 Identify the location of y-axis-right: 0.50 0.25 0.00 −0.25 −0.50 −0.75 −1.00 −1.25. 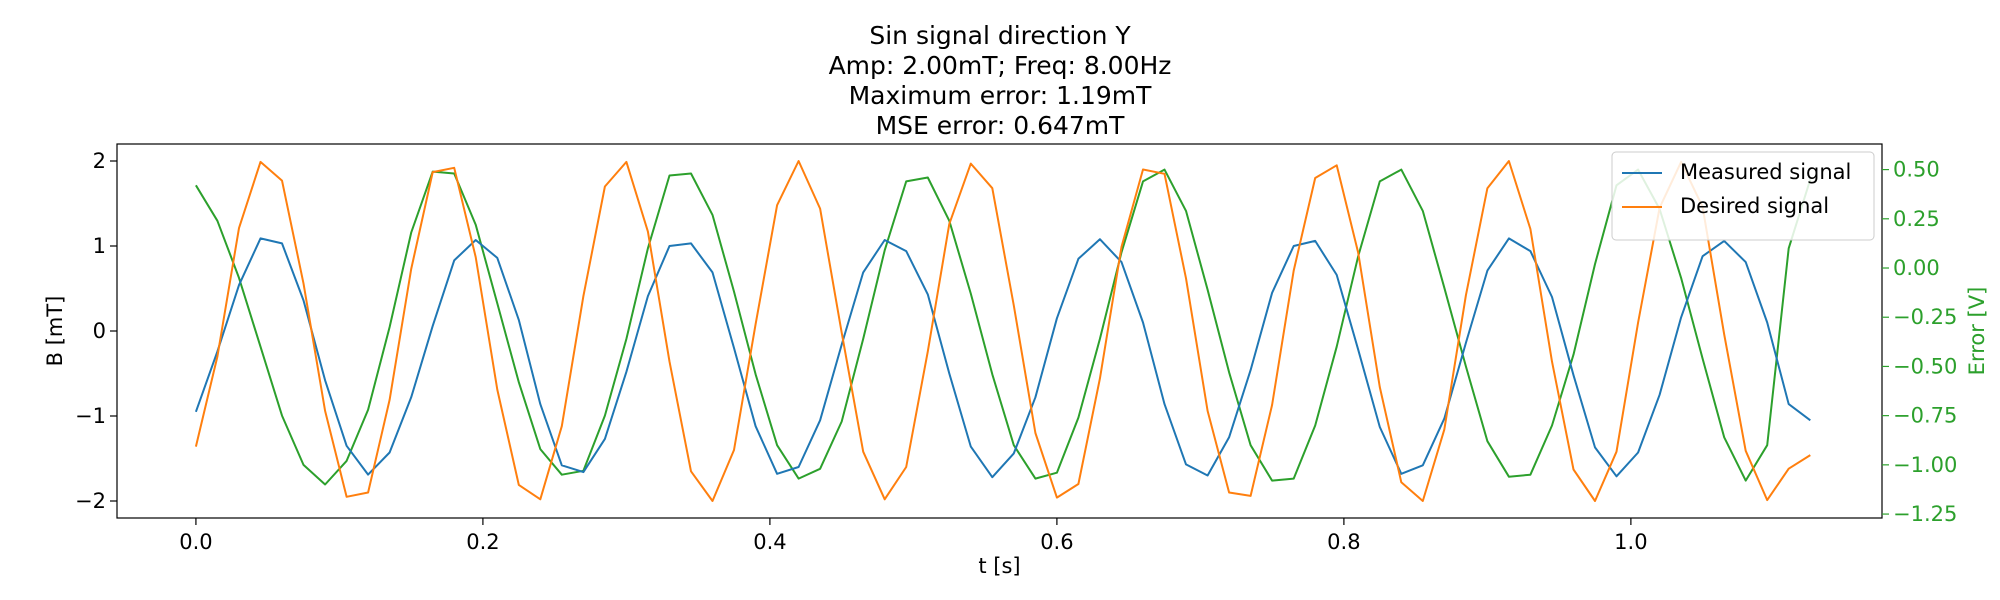
(1919, 342).